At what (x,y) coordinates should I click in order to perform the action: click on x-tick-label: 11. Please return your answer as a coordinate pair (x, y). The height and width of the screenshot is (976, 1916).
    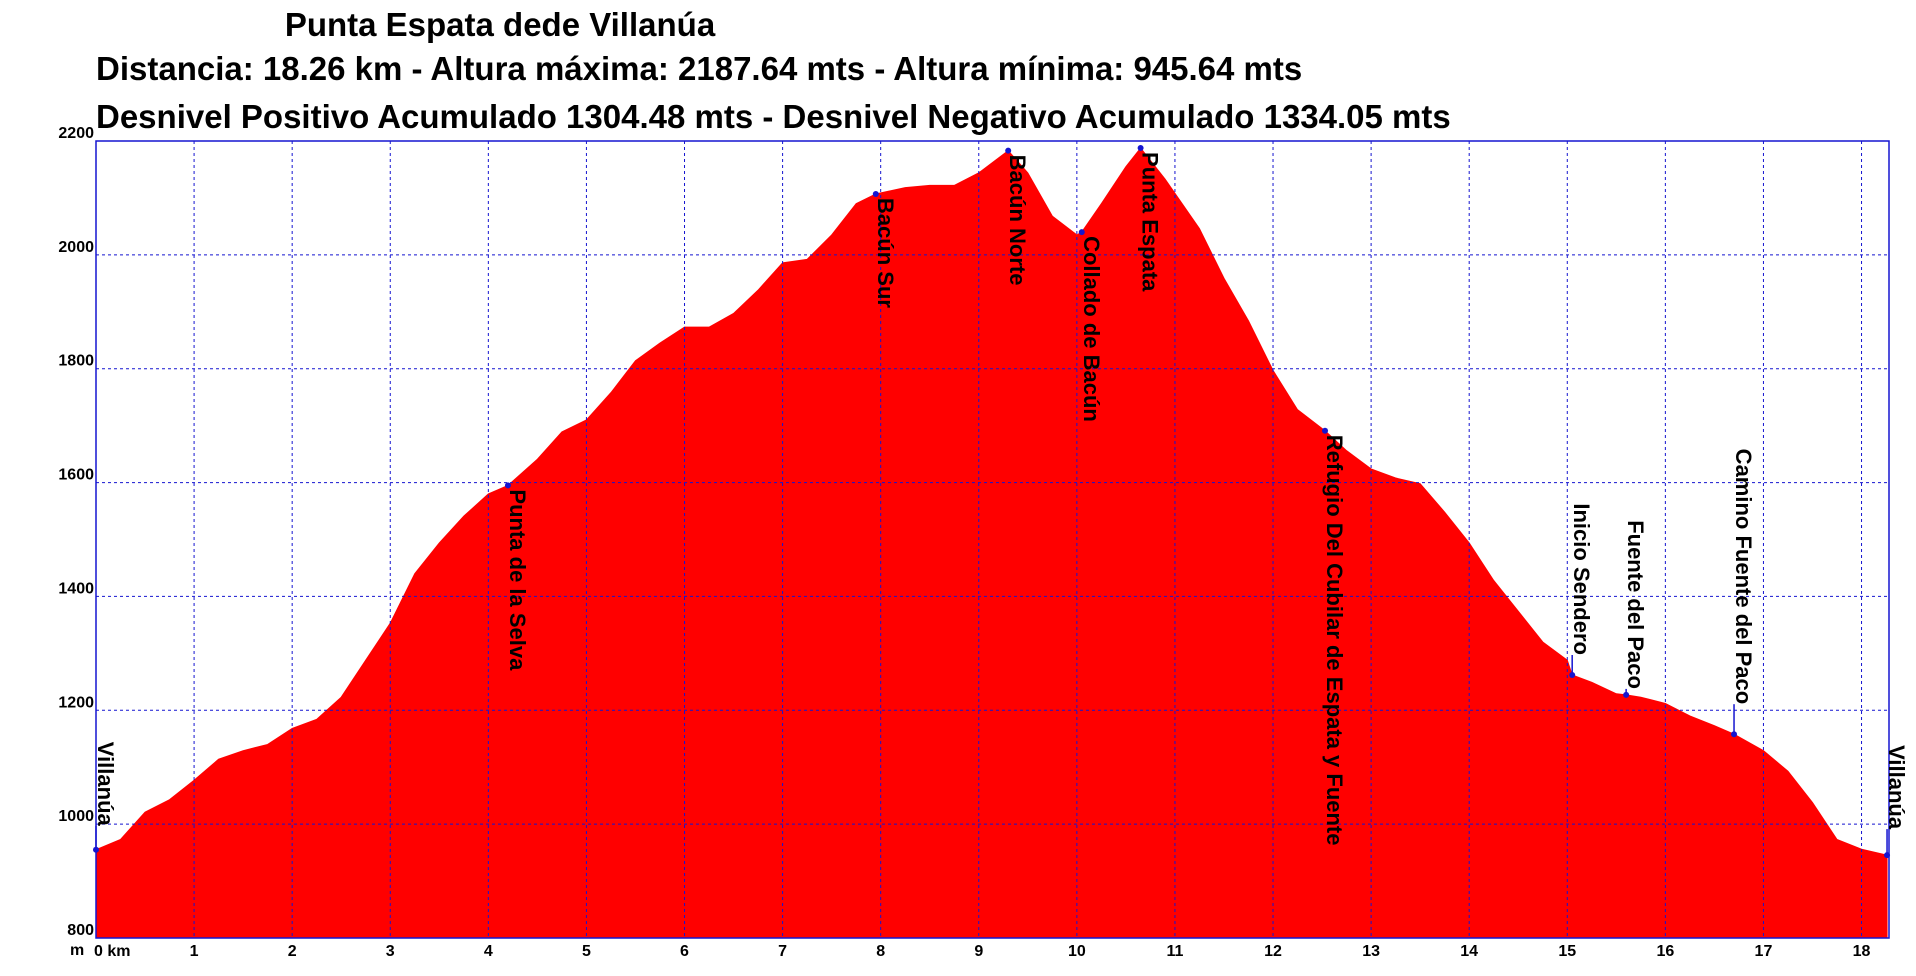
    Looking at the image, I should click on (1174, 951).